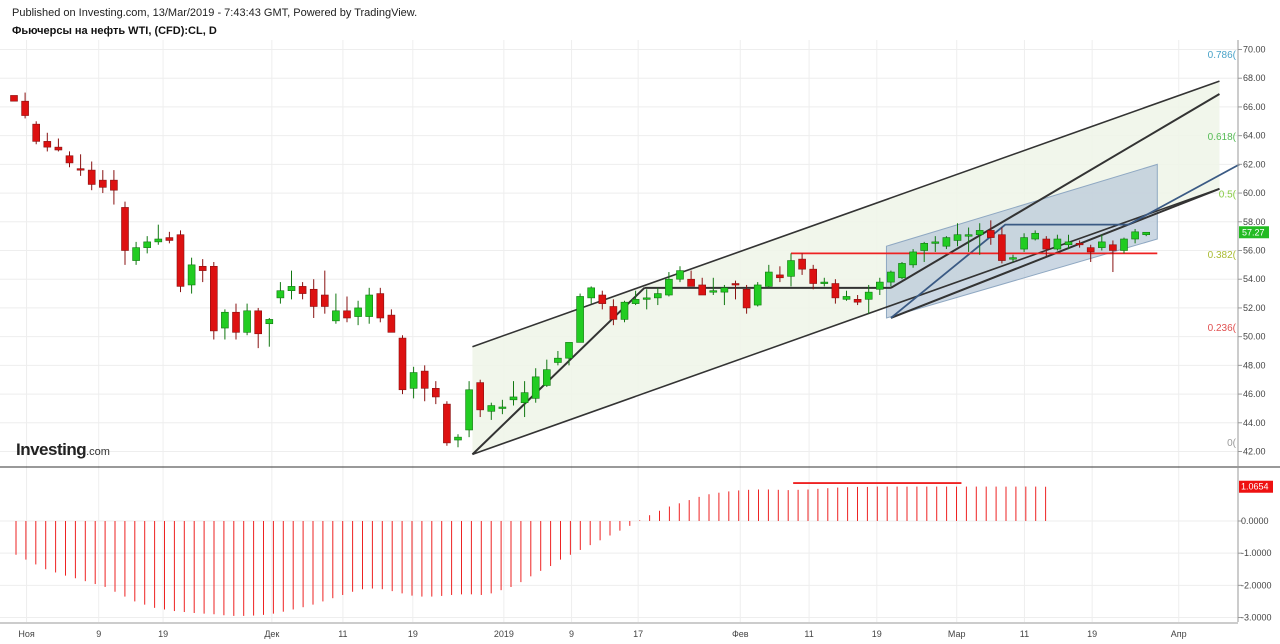  Describe the element at coordinates (163, 634) in the screenshot. I see `time-tick-label: 19` at that location.